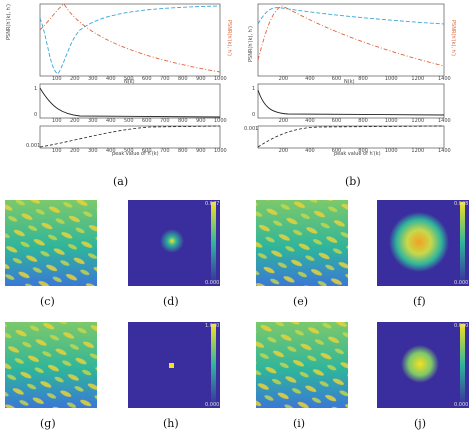 Image resolution: width=474 pixels, height=439 pixels. What do you see at coordinates (165, 151) in the screenshot?
I see `panel-a-xtick-2-6: 700` at bounding box center [165, 151].